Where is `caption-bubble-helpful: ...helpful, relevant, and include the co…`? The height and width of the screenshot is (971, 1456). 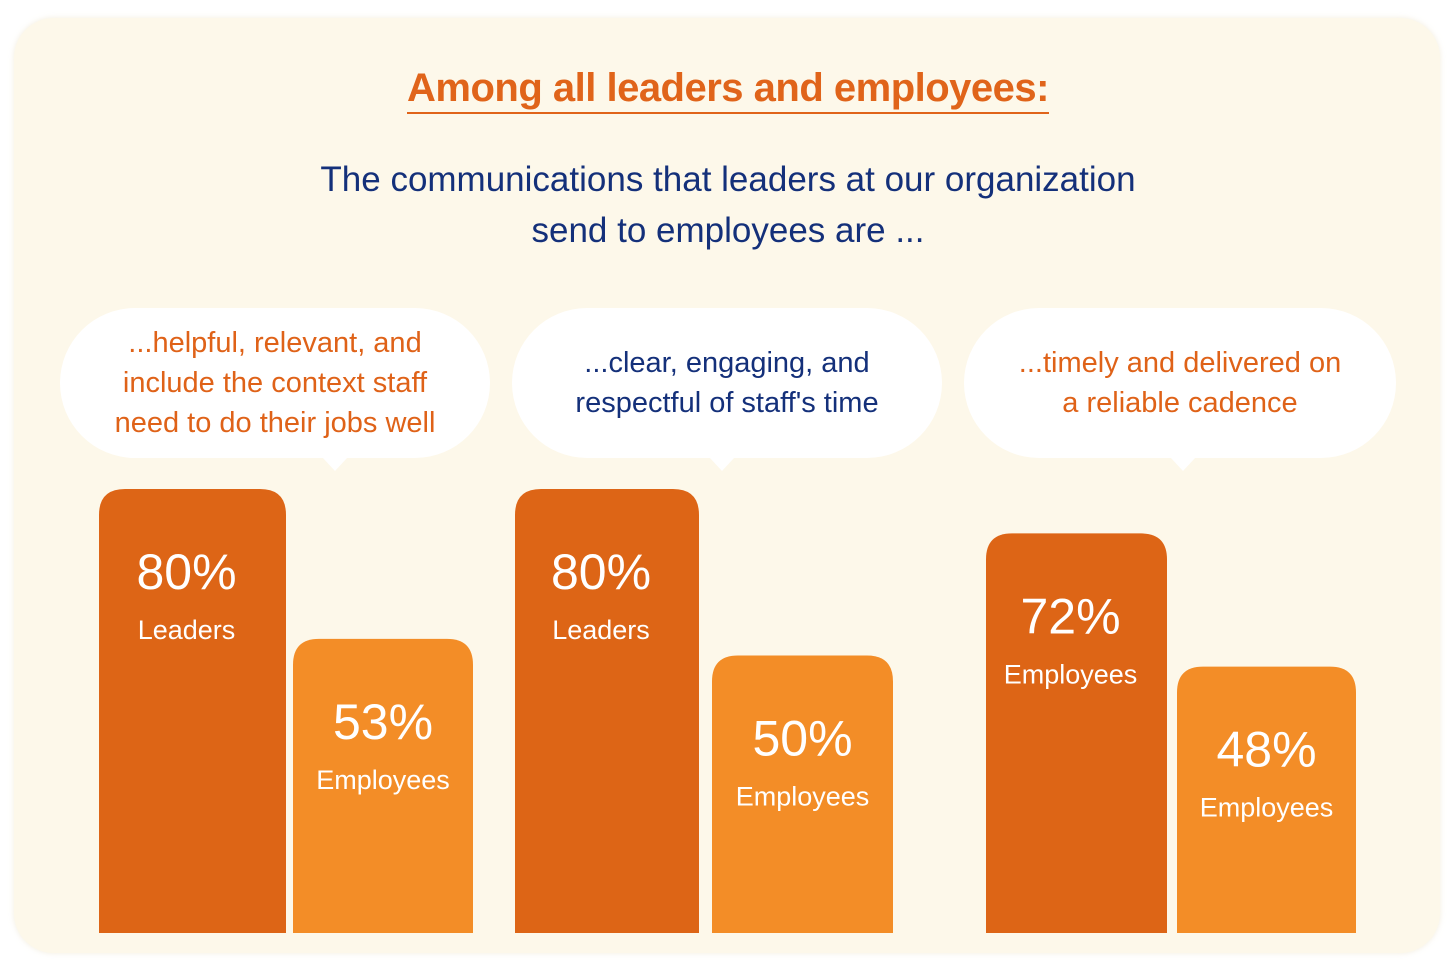
caption-bubble-helpful: ...helpful, relevant, and include the co… is located at coordinates (275, 389).